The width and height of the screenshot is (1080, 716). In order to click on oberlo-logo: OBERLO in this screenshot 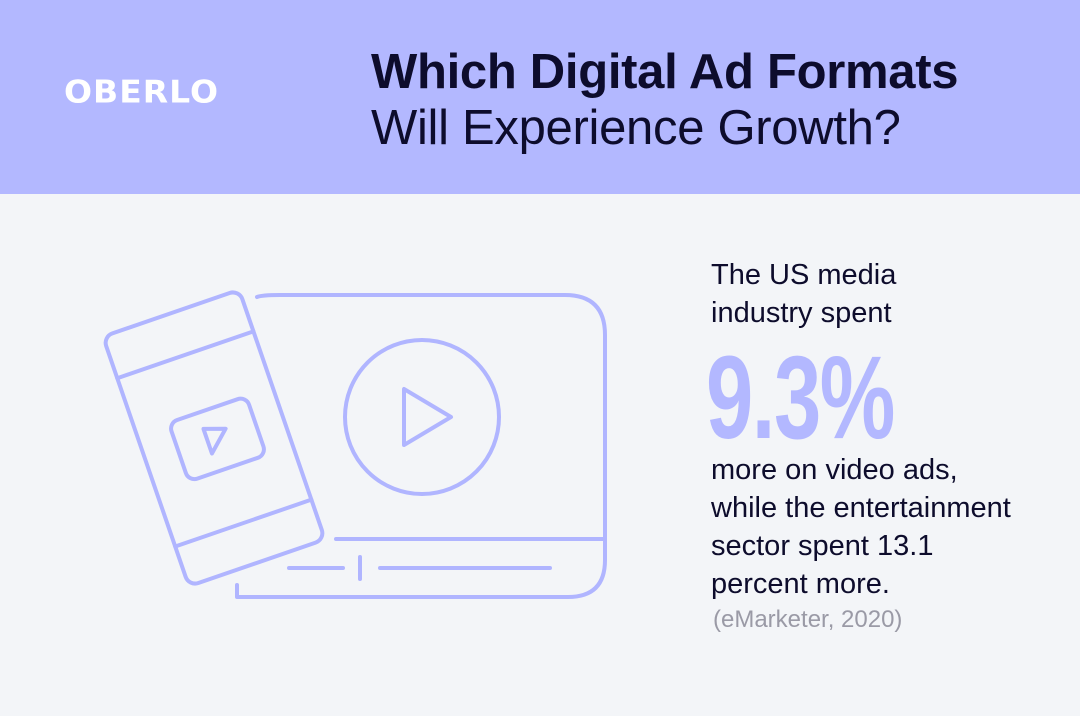, I will do `click(142, 91)`.